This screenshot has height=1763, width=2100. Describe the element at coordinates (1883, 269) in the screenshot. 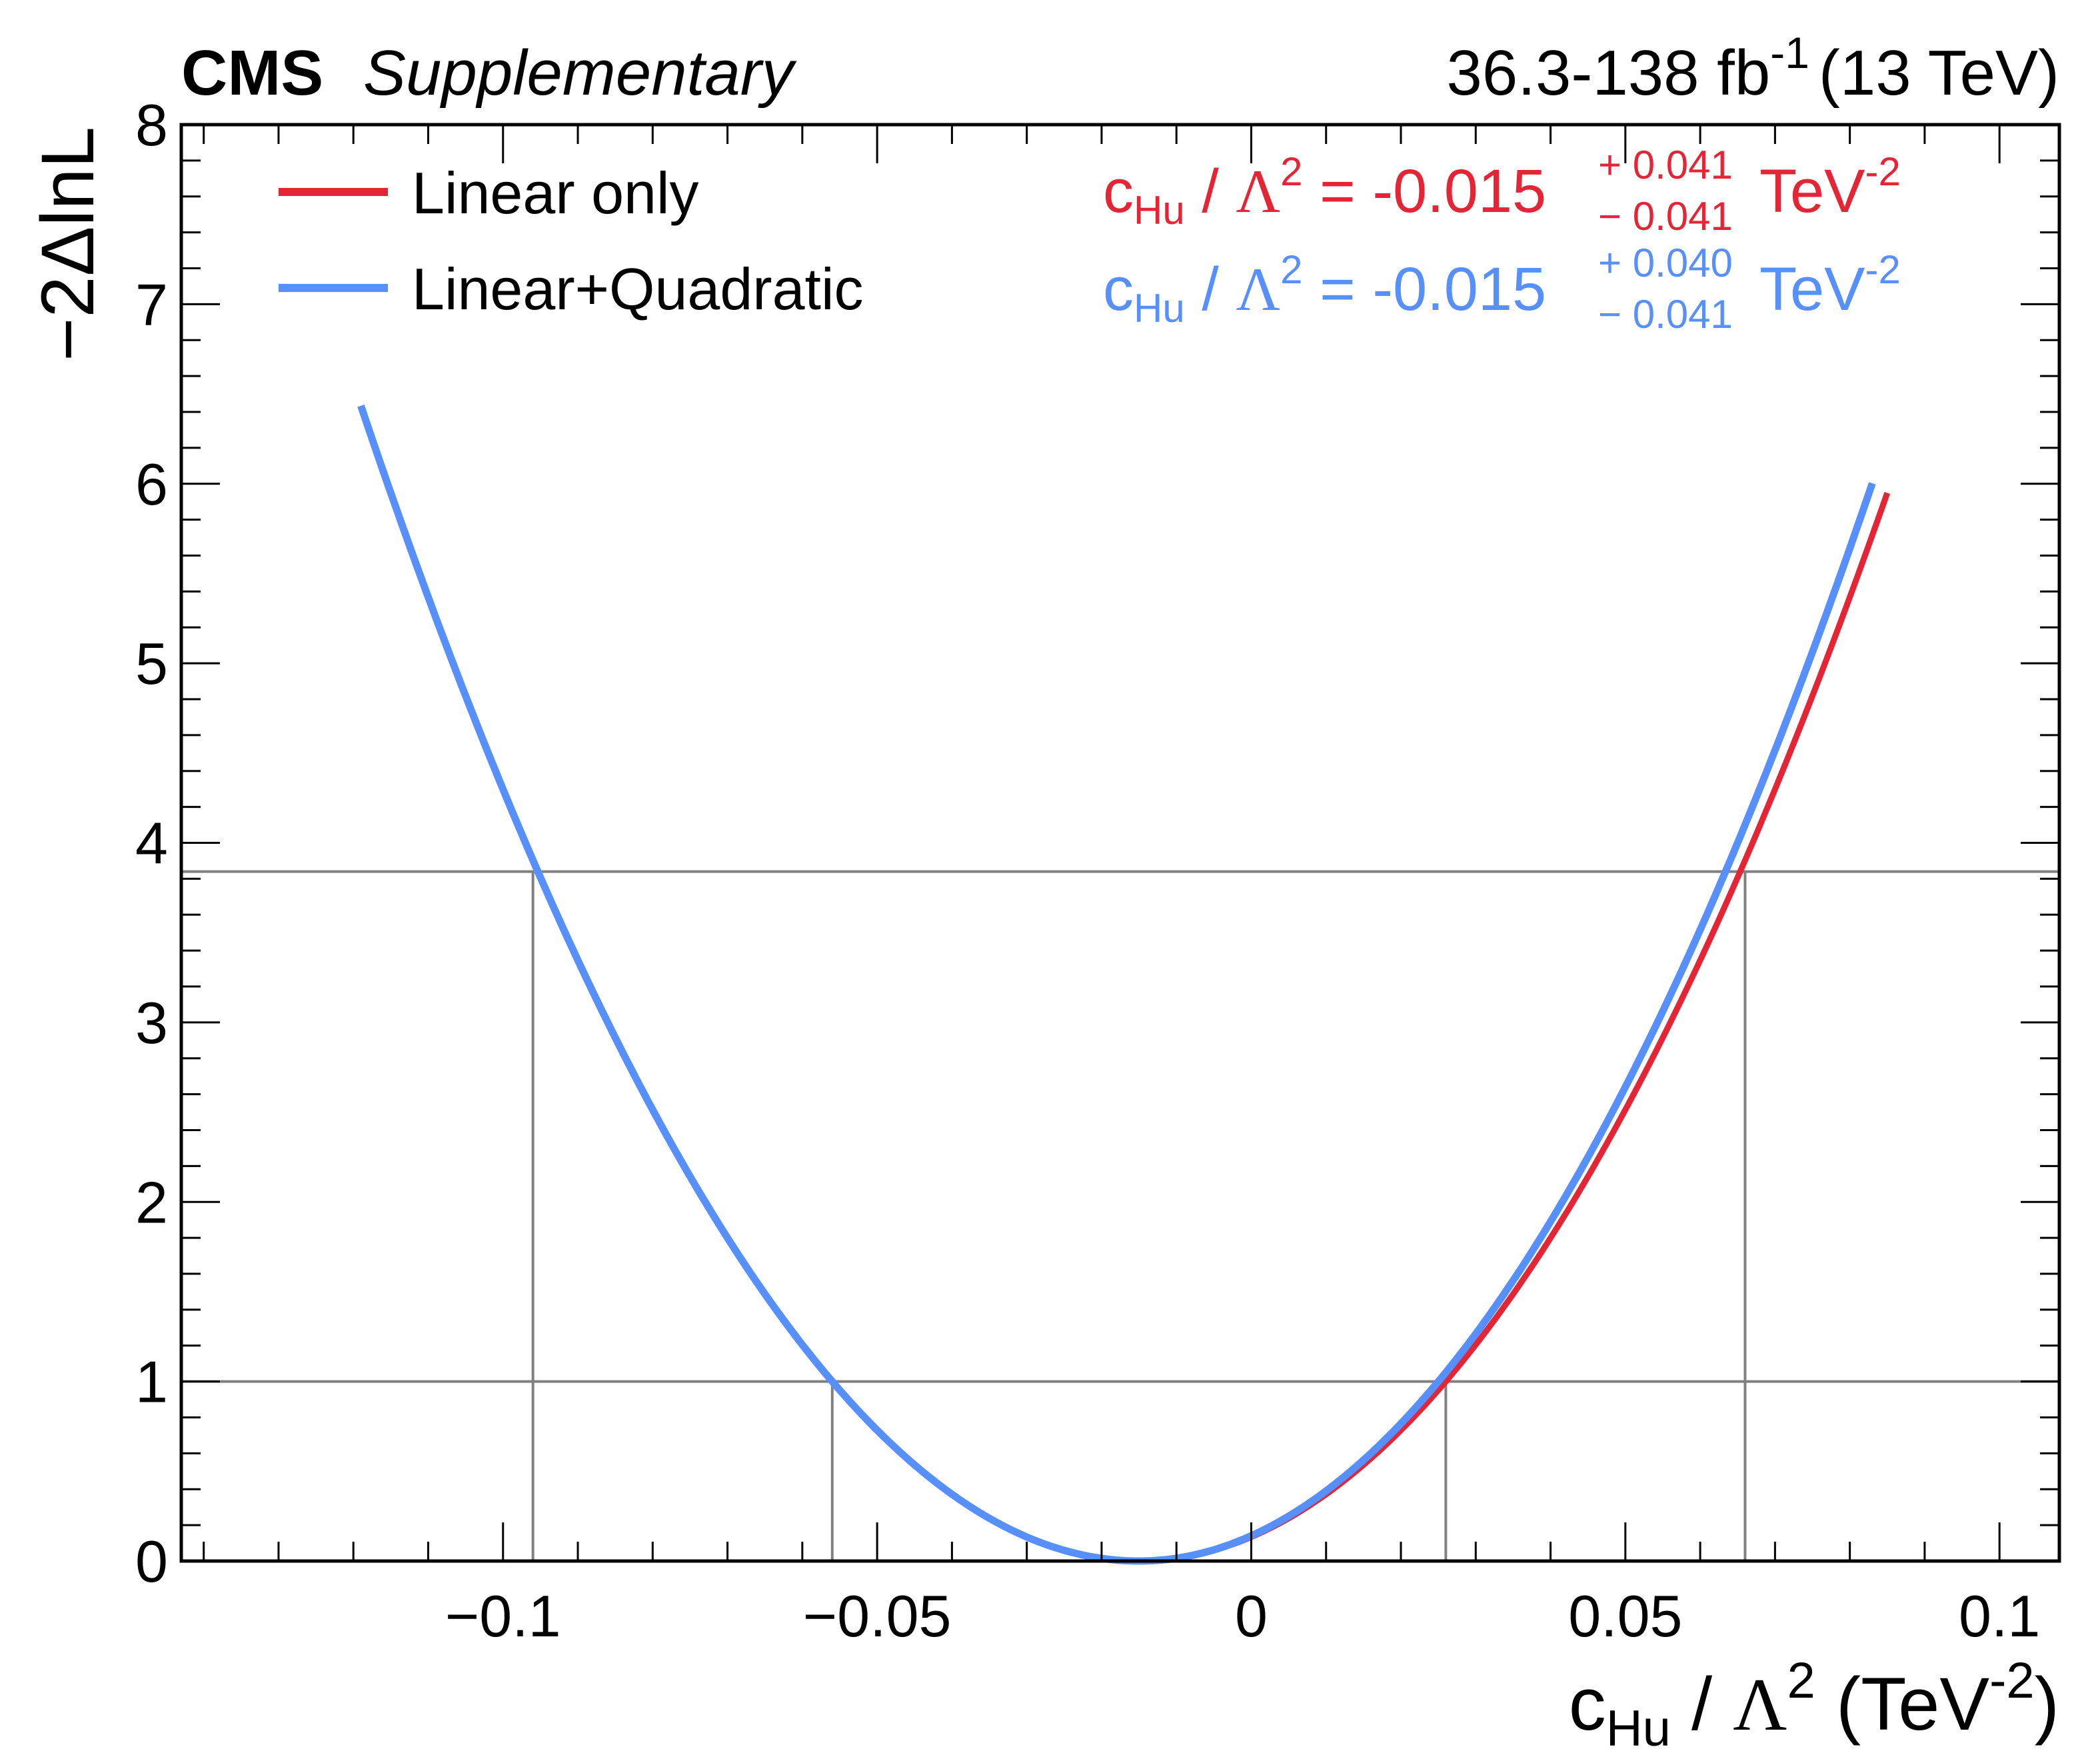

I see `fit-quad-unit-exp: -2` at that location.